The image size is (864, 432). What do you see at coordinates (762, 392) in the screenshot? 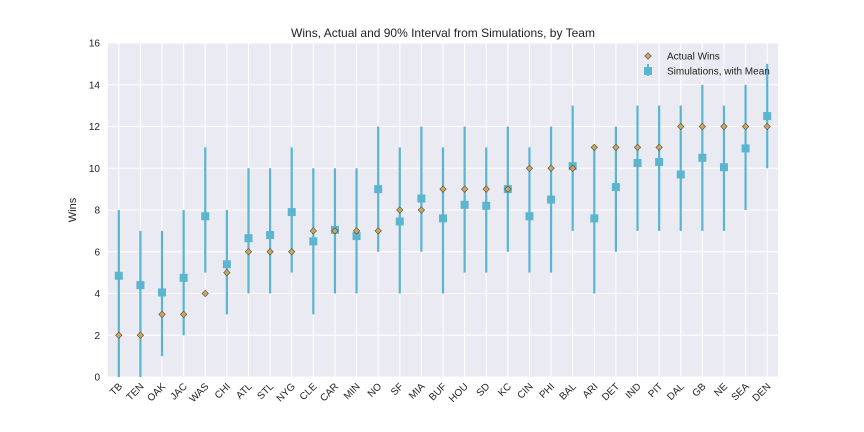
I see `x-tick-label: DEN` at bounding box center [762, 392].